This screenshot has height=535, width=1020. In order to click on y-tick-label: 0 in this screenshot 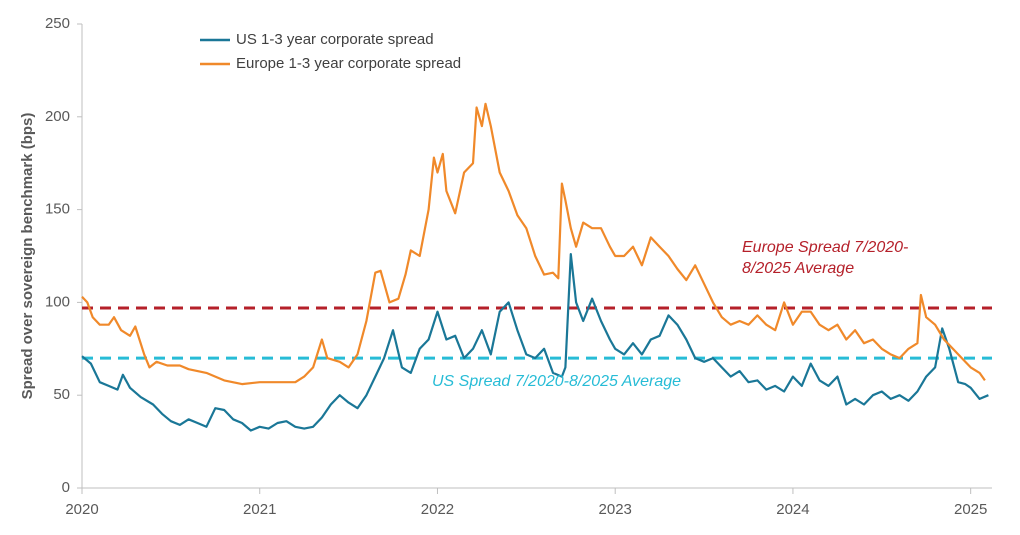, I will do `click(66, 487)`.